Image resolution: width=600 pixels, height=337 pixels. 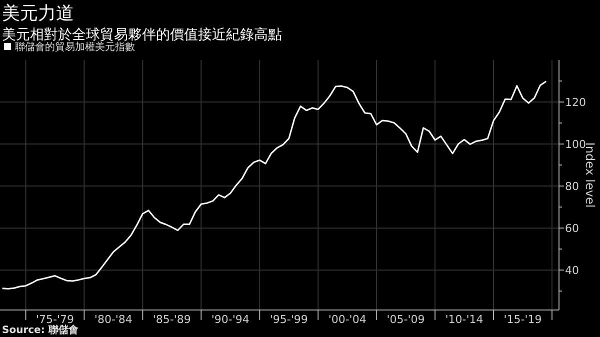 I want to click on x-tick-label: '05-'09, so click(x=405, y=319).